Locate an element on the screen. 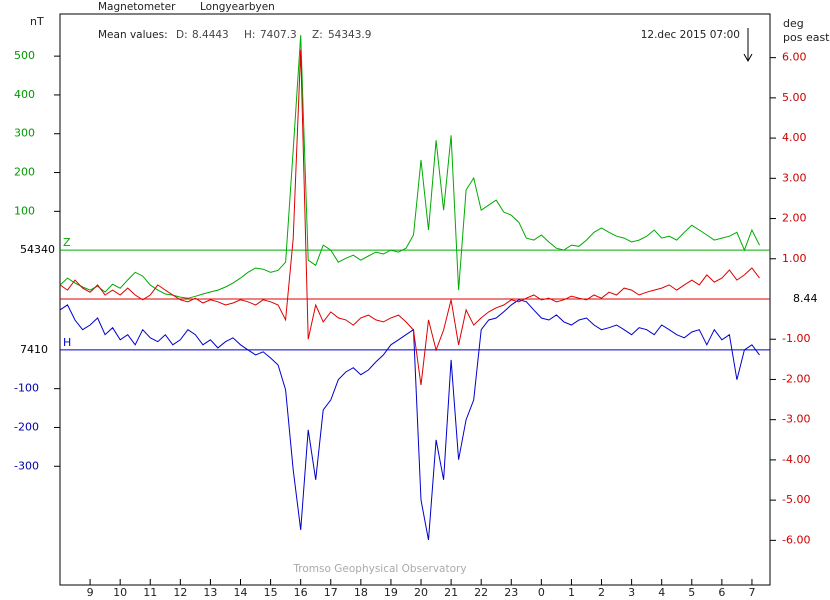  y-tick-label: -100 is located at coordinates (26, 388).